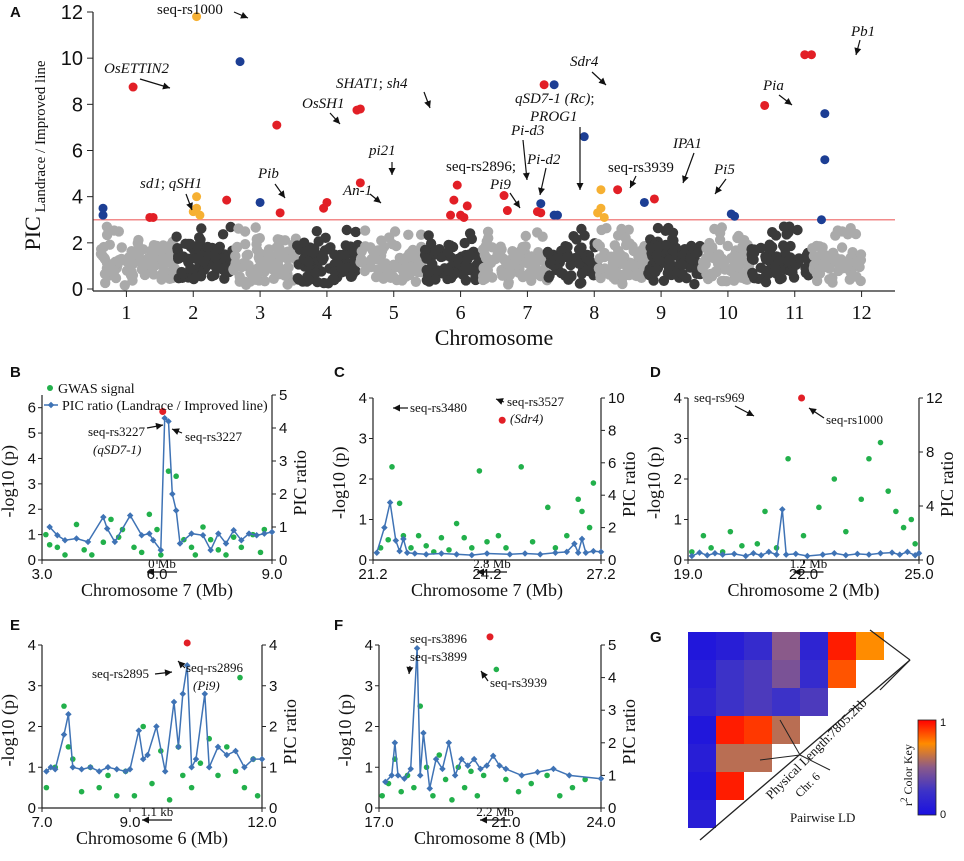  What do you see at coordinates (678, 479) in the screenshot?
I see `left-tick-label: 2` at bounding box center [678, 479].